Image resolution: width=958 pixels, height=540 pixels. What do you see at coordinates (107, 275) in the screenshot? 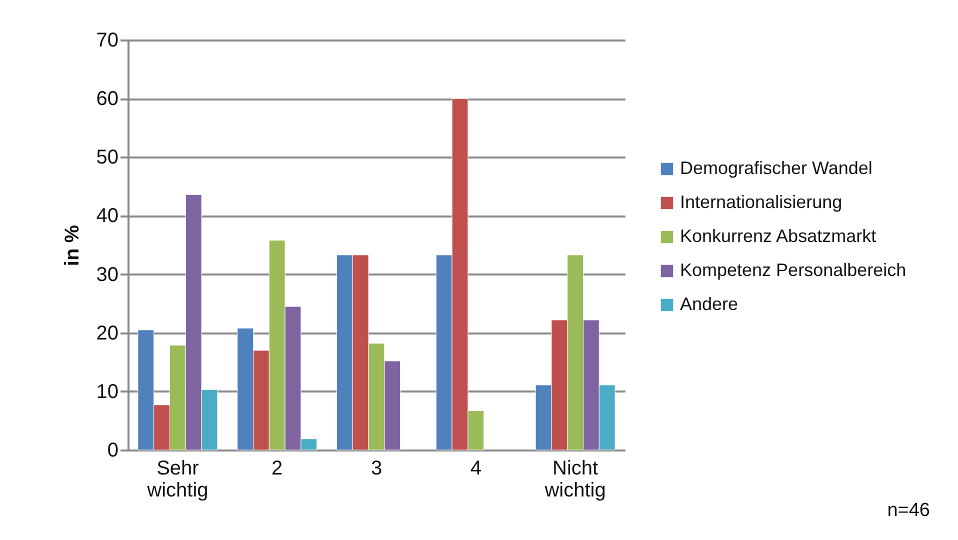
I see `y-tick-label: 30` at bounding box center [107, 275].